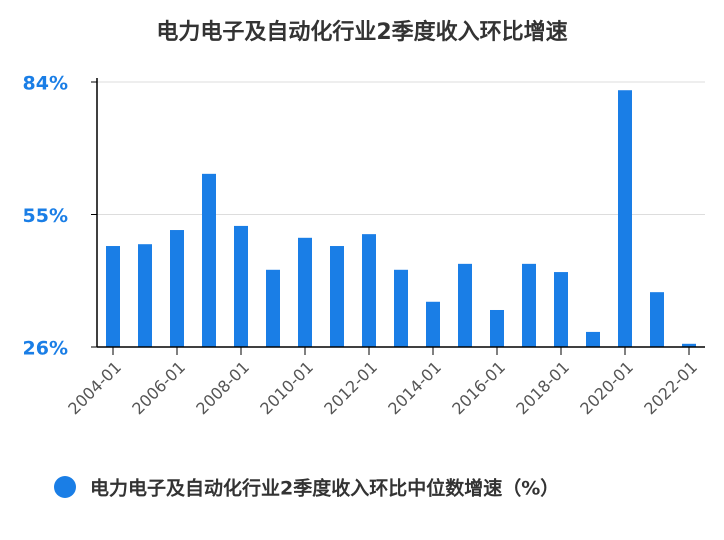 Image resolution: width=724 pixels, height=540 pixels. Describe the element at coordinates (478, 388) in the screenshot. I see `x-tick-label: 2016-01` at that location.